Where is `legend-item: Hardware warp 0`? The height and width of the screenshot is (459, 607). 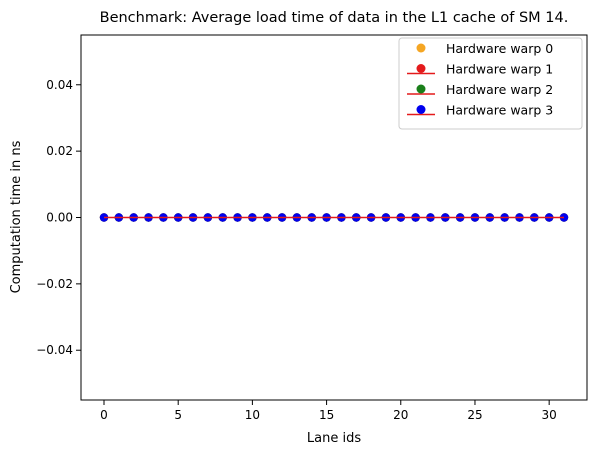 legend-item: Hardware warp 0 is located at coordinates (484, 48).